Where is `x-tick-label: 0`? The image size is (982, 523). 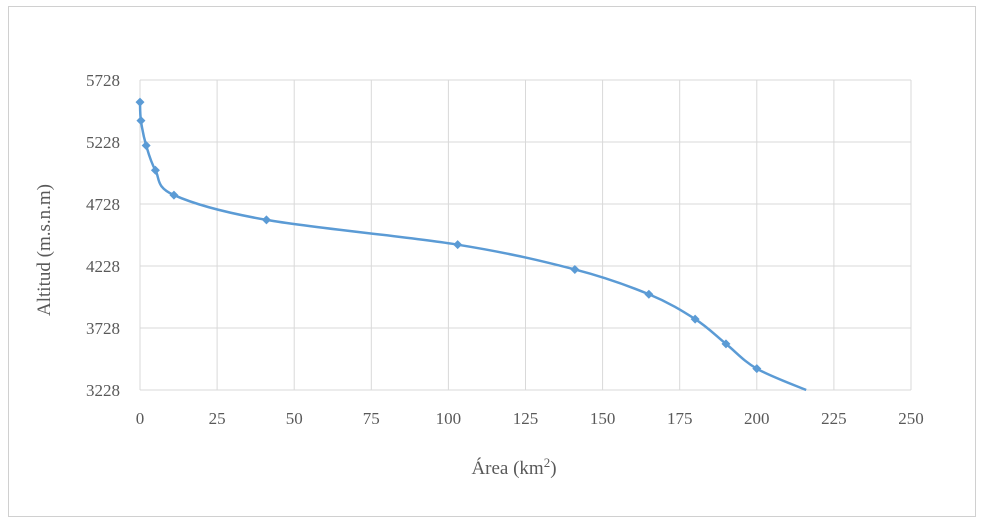 x-tick-label: 0 is located at coordinates (140, 418).